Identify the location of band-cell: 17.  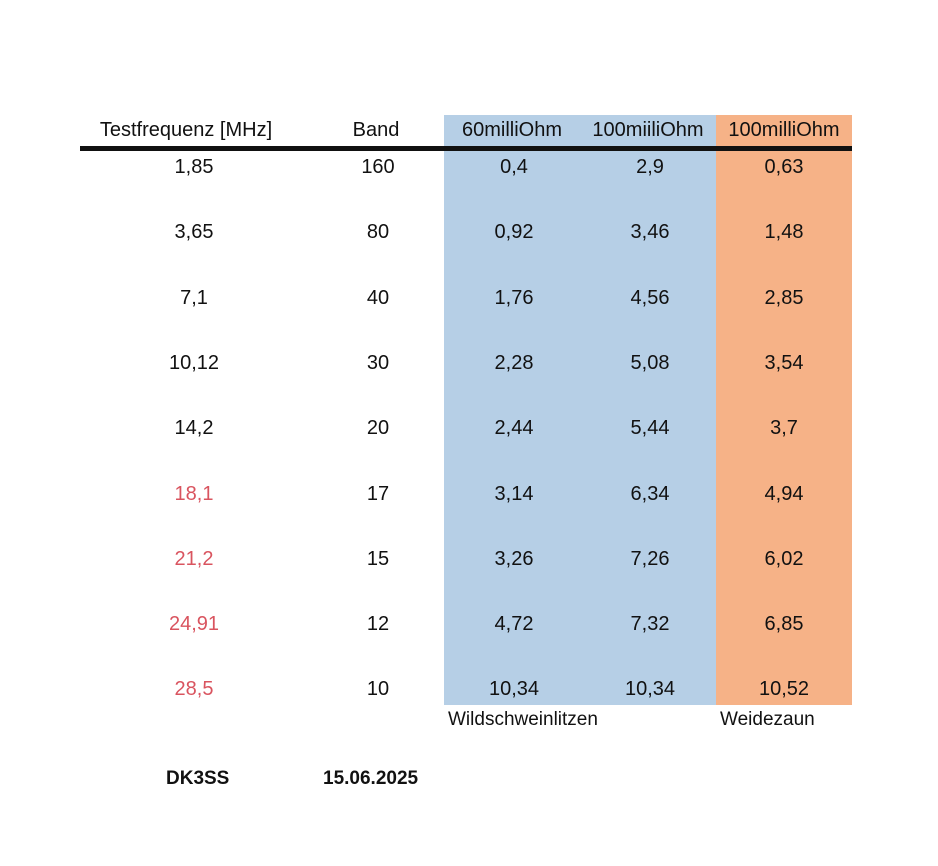
(378, 494).